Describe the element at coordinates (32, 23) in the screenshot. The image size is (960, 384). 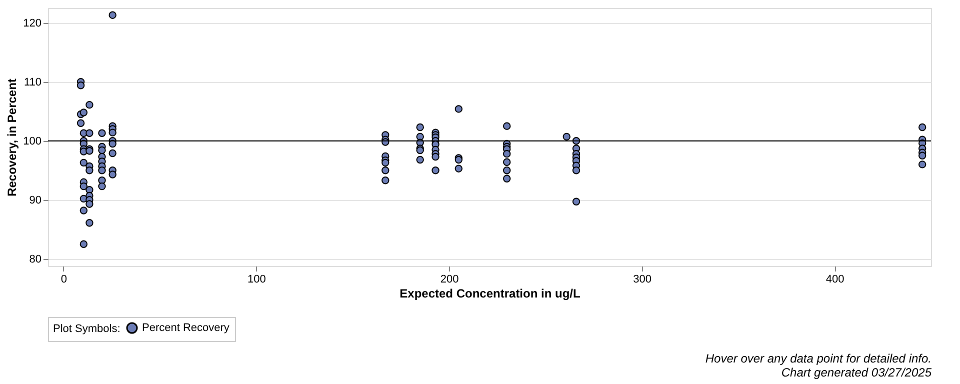
I see `y-tick-label: 120` at that location.